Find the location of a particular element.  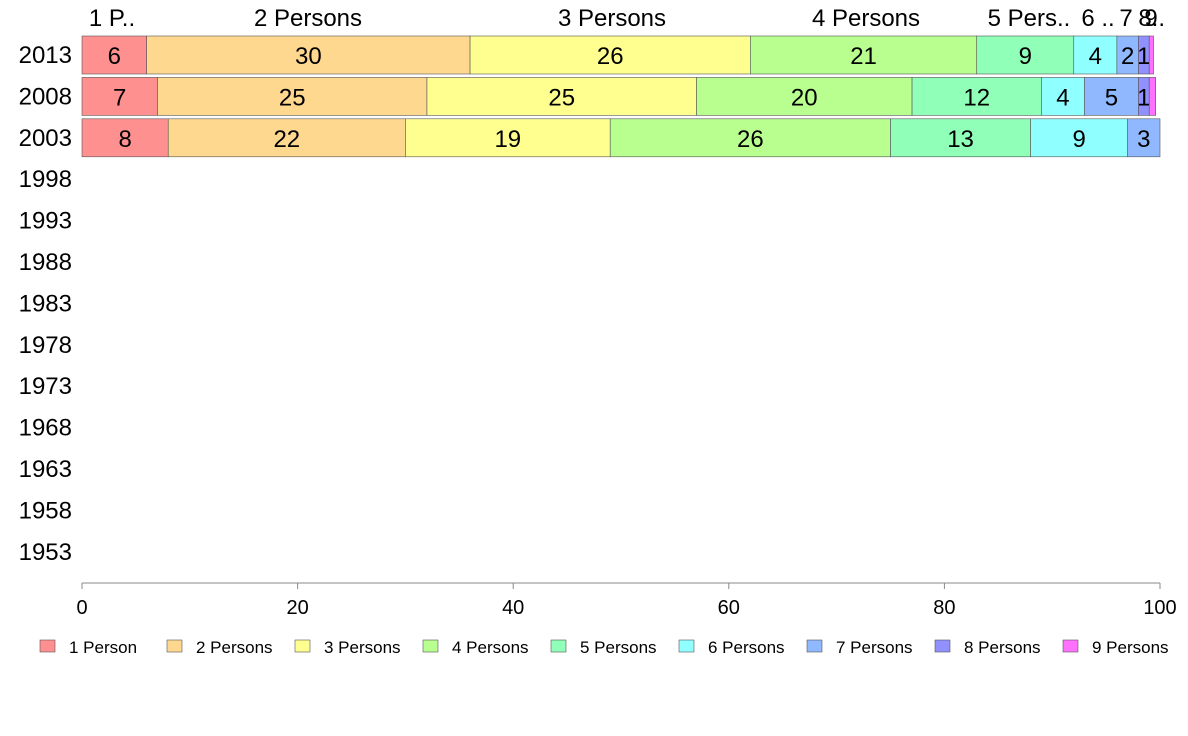

data-label: 3 is located at coordinates (1143, 139).